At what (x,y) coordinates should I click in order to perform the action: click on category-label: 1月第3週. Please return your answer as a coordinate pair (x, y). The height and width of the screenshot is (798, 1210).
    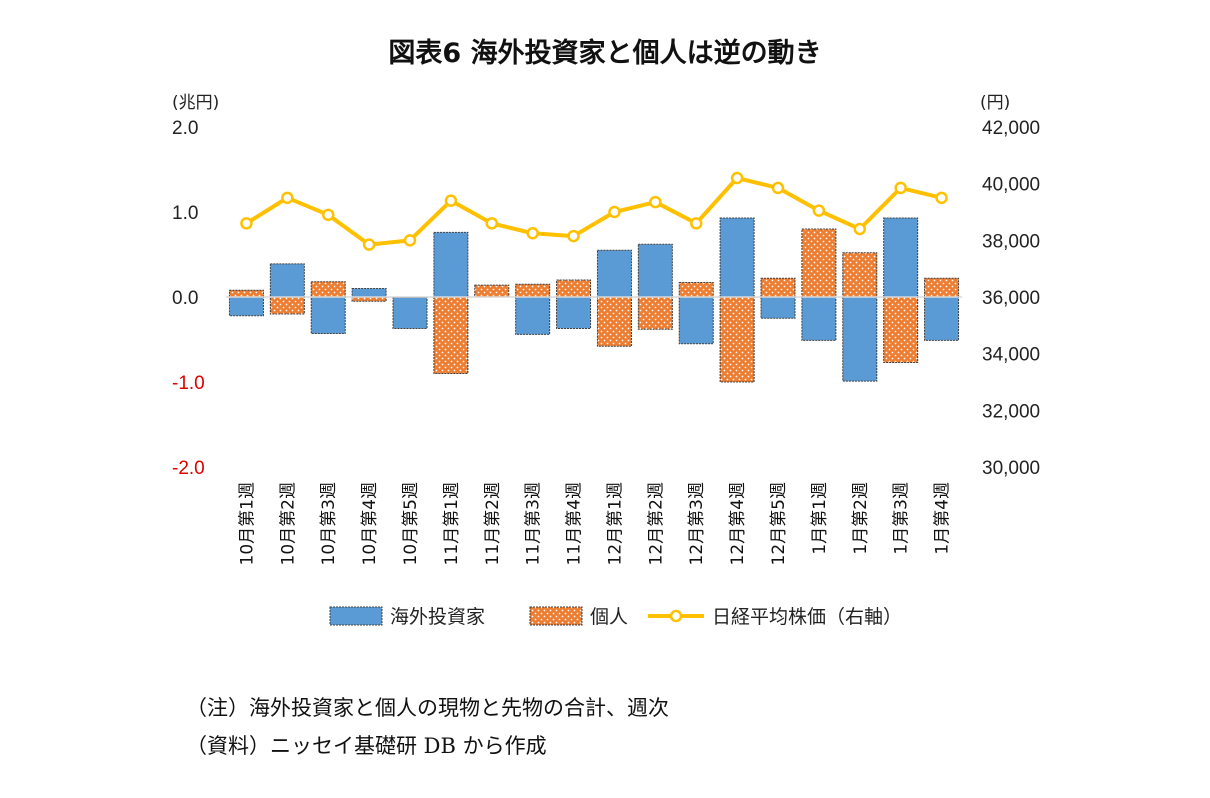
    Looking at the image, I should click on (902, 518).